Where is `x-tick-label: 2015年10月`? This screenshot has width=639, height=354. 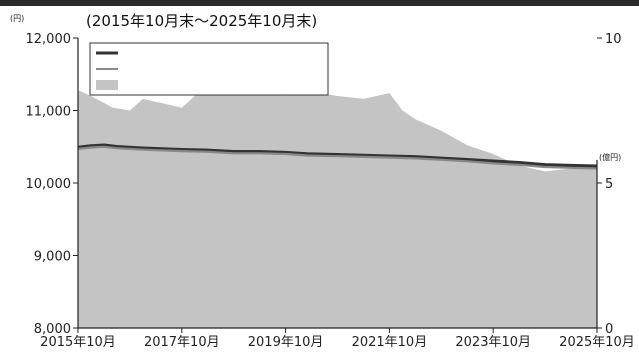
x-tick-label: 2015年10月 is located at coordinates (78, 342).